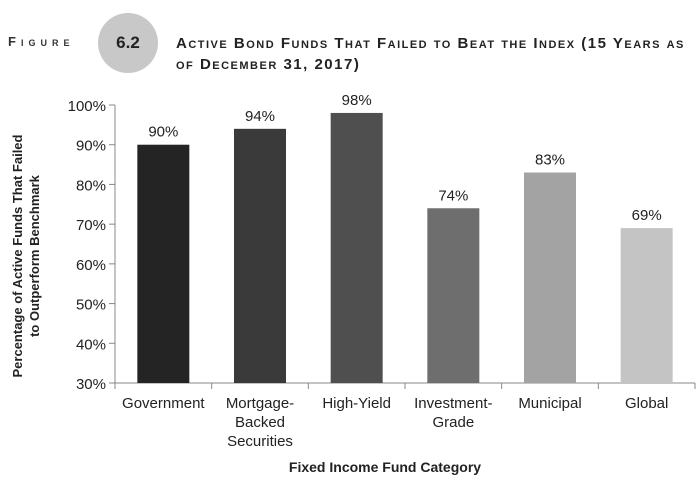 This screenshot has width=700, height=496. What do you see at coordinates (87, 106) in the screenshot?
I see `y-tick-label: 100%` at bounding box center [87, 106].